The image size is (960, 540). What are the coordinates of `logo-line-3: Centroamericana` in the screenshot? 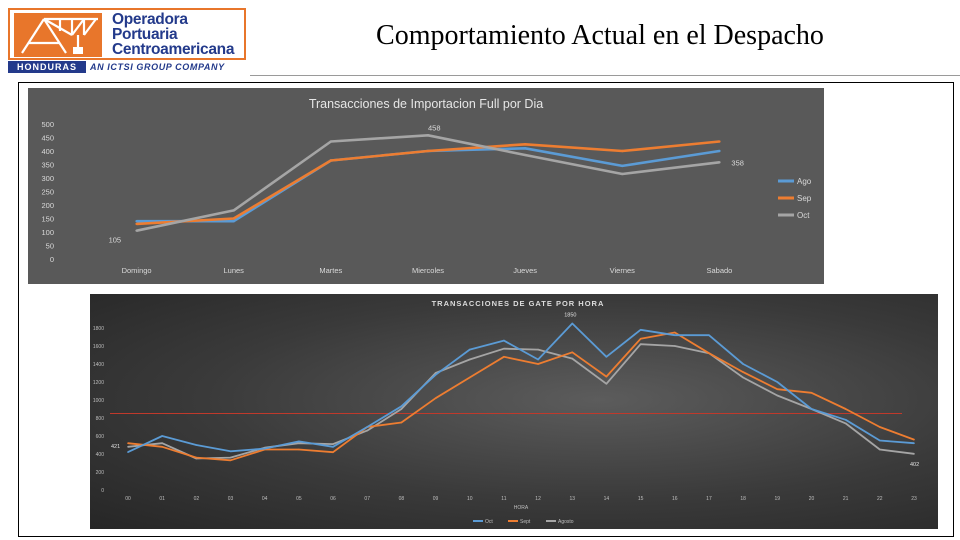 It's located at (173, 49).